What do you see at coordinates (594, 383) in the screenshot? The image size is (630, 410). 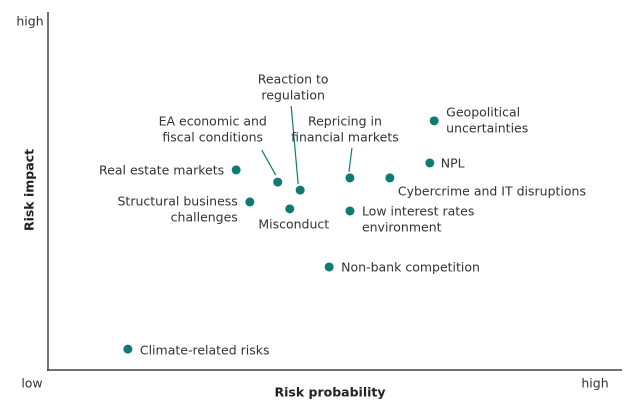 I see `x-tick-label: high` at bounding box center [594, 383].